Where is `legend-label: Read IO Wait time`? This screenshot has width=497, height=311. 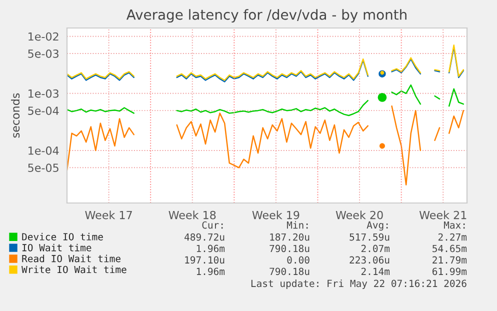 legend-label: Read IO Wait time is located at coordinates (71, 258).